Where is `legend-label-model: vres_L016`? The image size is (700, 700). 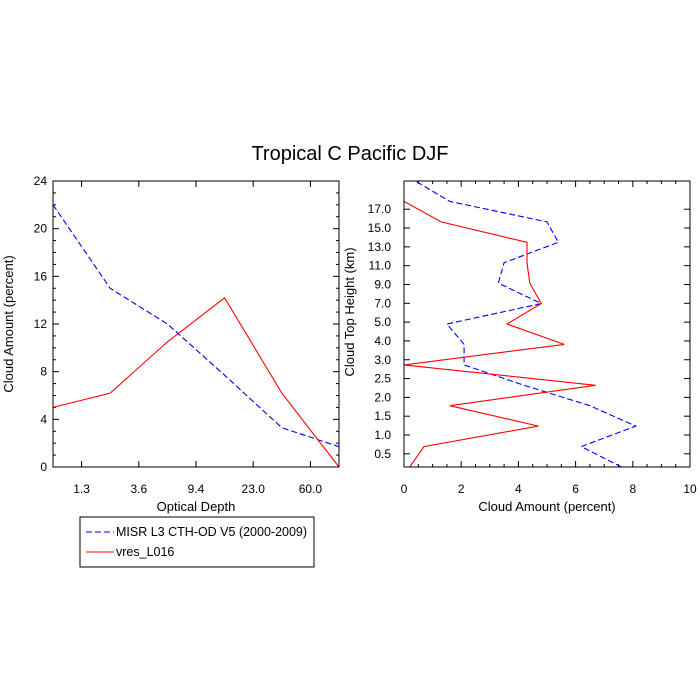
legend-label-model: vres_L016 is located at coordinates (145, 552).